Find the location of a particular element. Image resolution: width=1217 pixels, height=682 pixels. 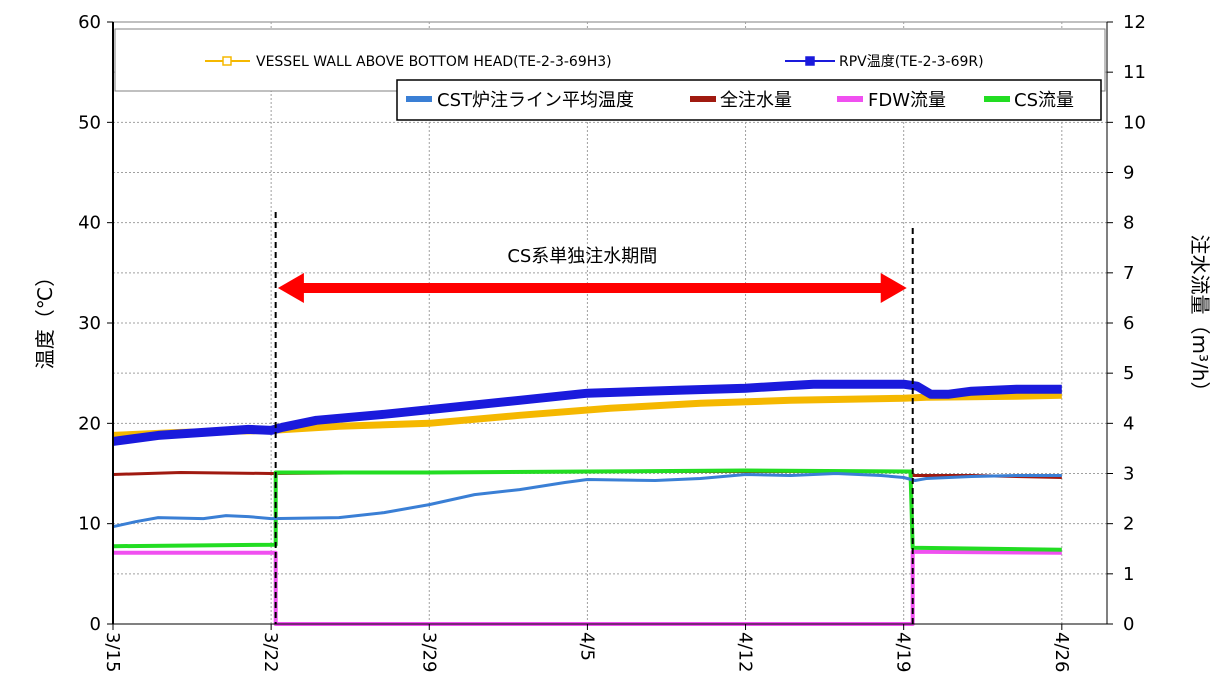

y-tick-label: 40 is located at coordinates (89, 223).